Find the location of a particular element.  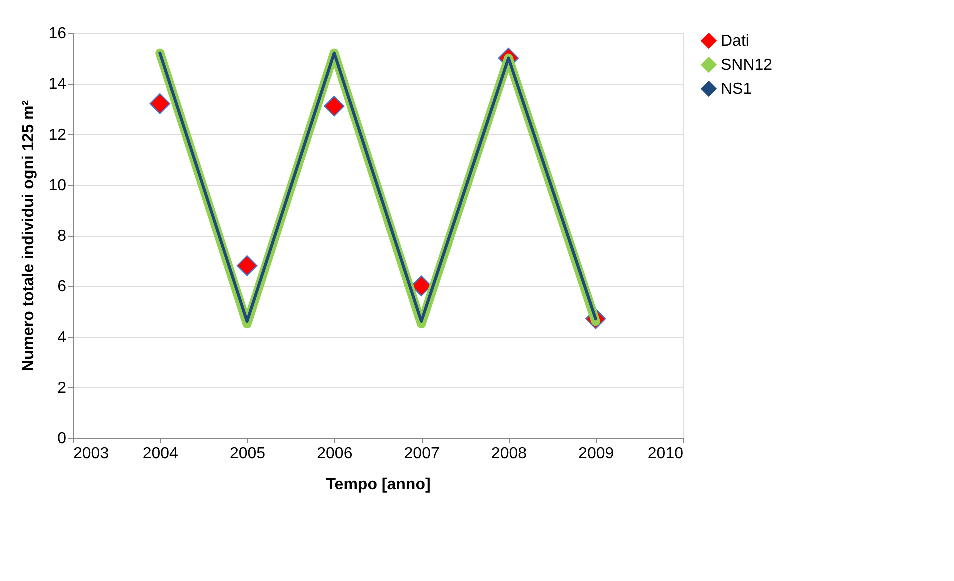

y-tick-label: 4 is located at coordinates (62, 337).